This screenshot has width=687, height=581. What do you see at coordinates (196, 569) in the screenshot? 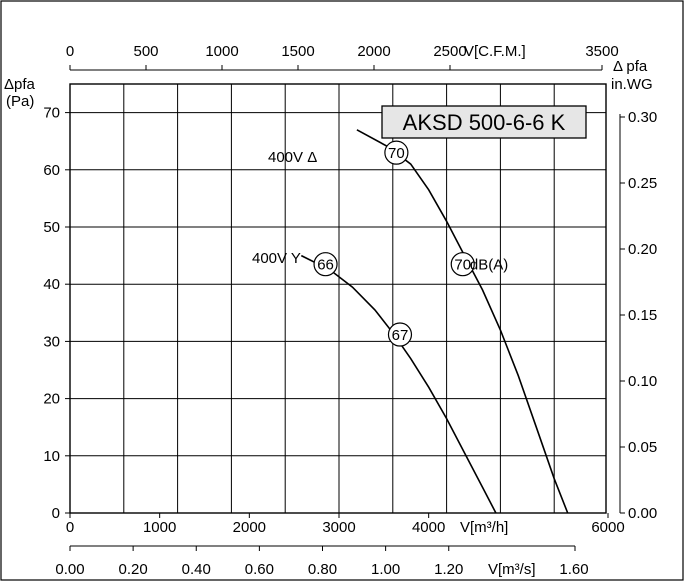
I see `bottom-axis2-tick-label: 0.40` at bounding box center [196, 569].